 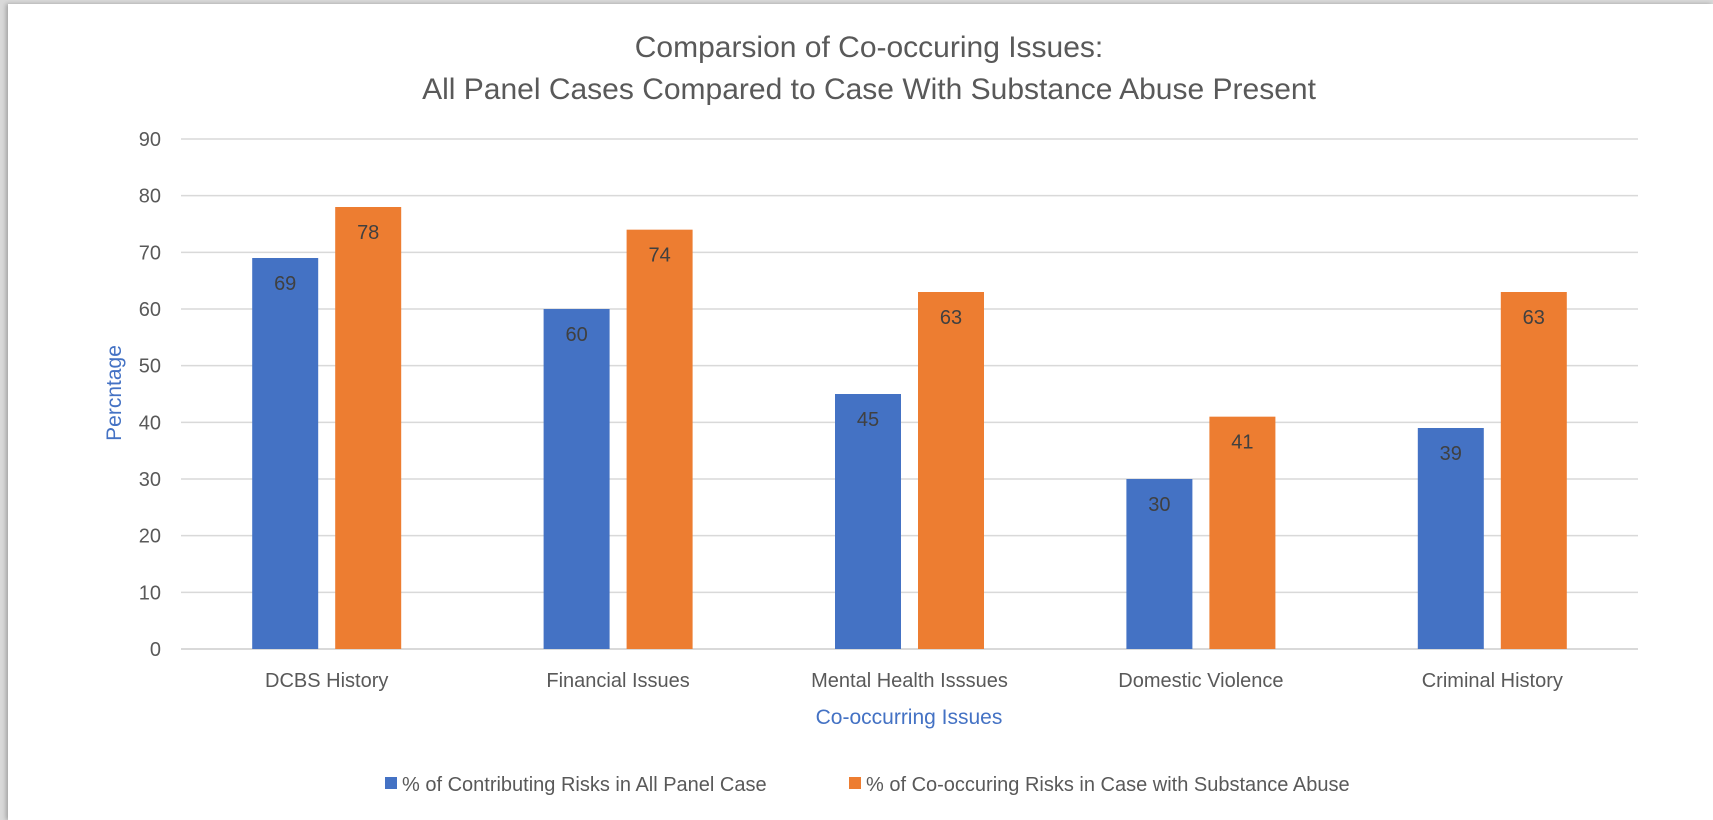 What do you see at coordinates (1242, 443) in the screenshot?
I see `data-label: 41` at bounding box center [1242, 443].